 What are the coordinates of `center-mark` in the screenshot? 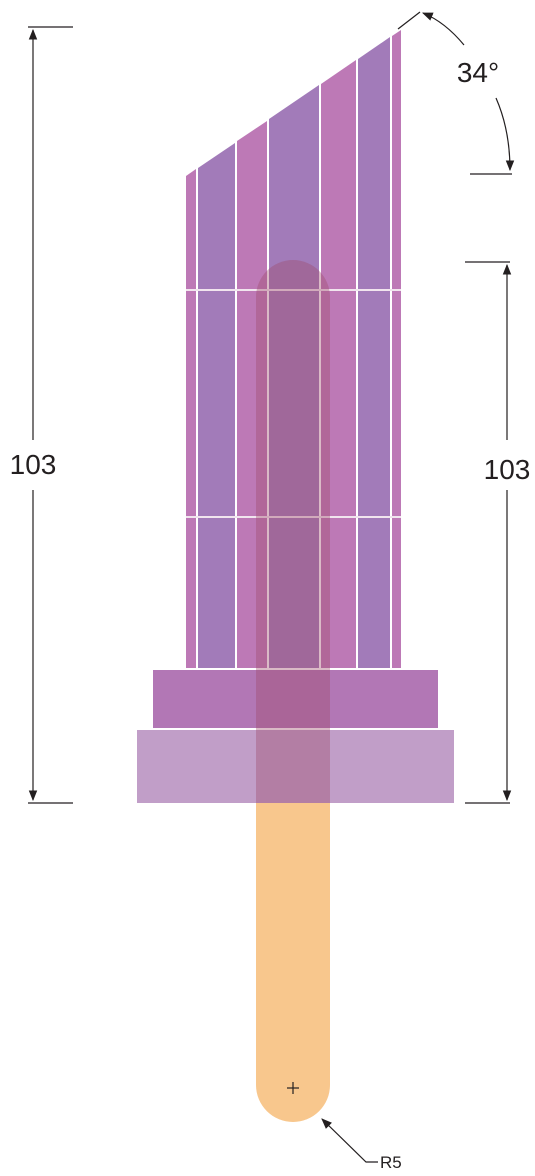 It's located at (293, 1088).